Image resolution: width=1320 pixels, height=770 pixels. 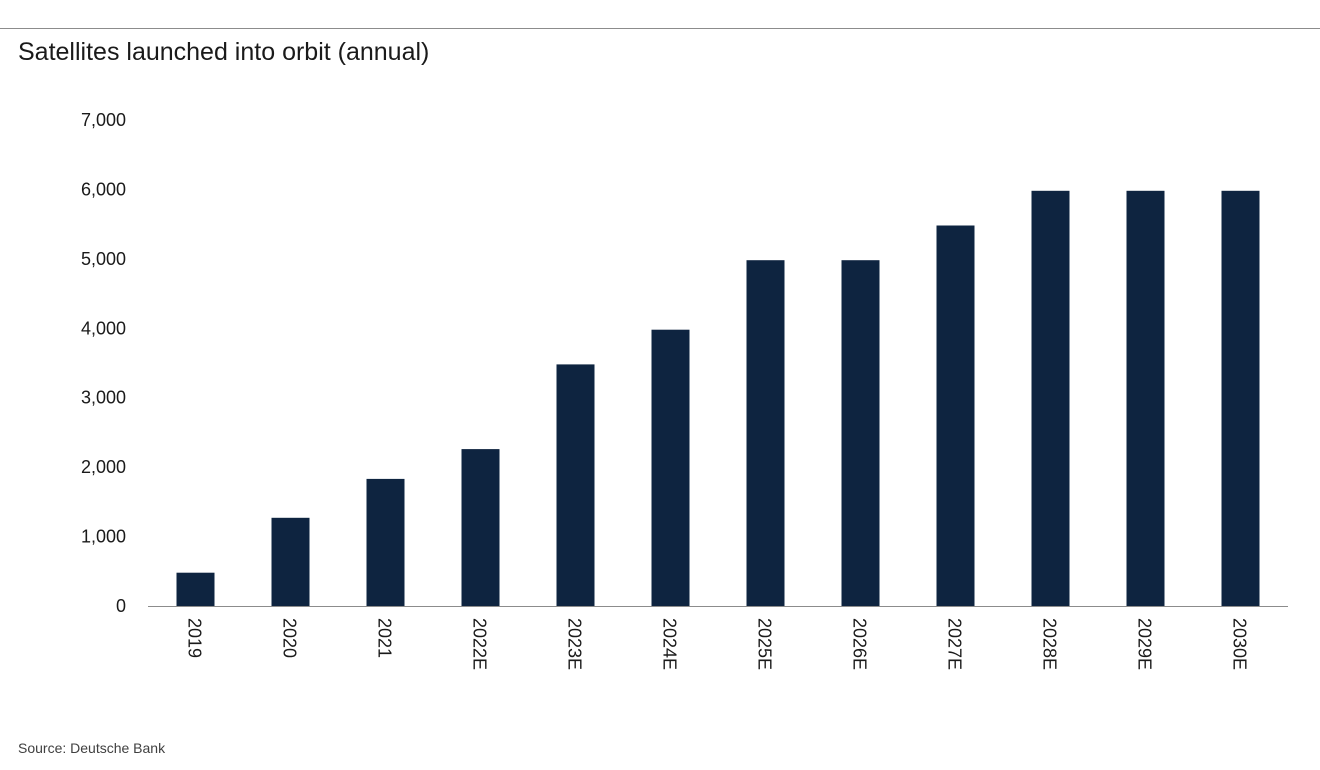 What do you see at coordinates (103, 189) in the screenshot?
I see `y-tick-label: 6,000` at bounding box center [103, 189].